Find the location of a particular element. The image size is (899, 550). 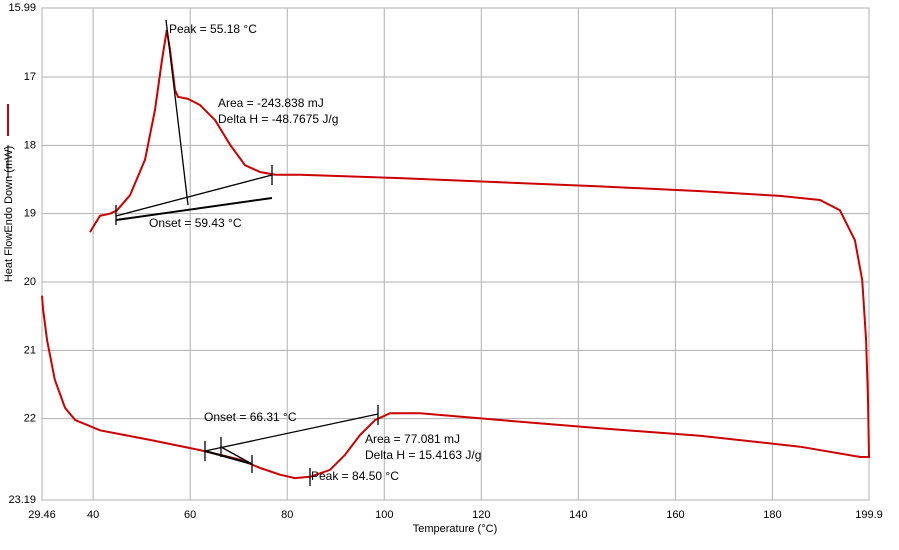

annotation: Onset = 66.31 °C is located at coordinates (250, 417).